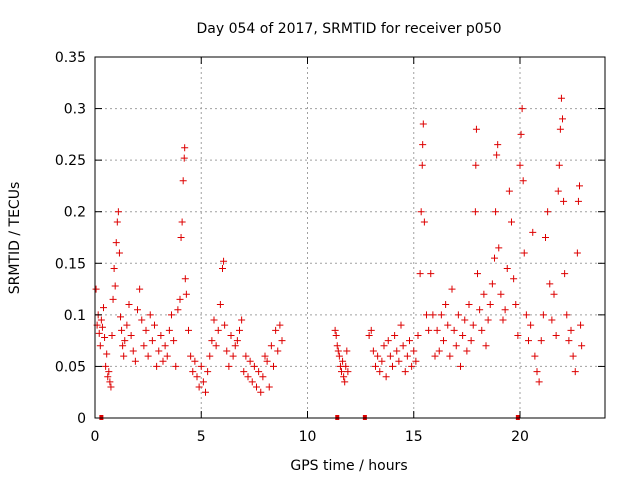 The height and width of the screenshot is (480, 640). I want to click on y-tick-label: 0.35, so click(70, 58).